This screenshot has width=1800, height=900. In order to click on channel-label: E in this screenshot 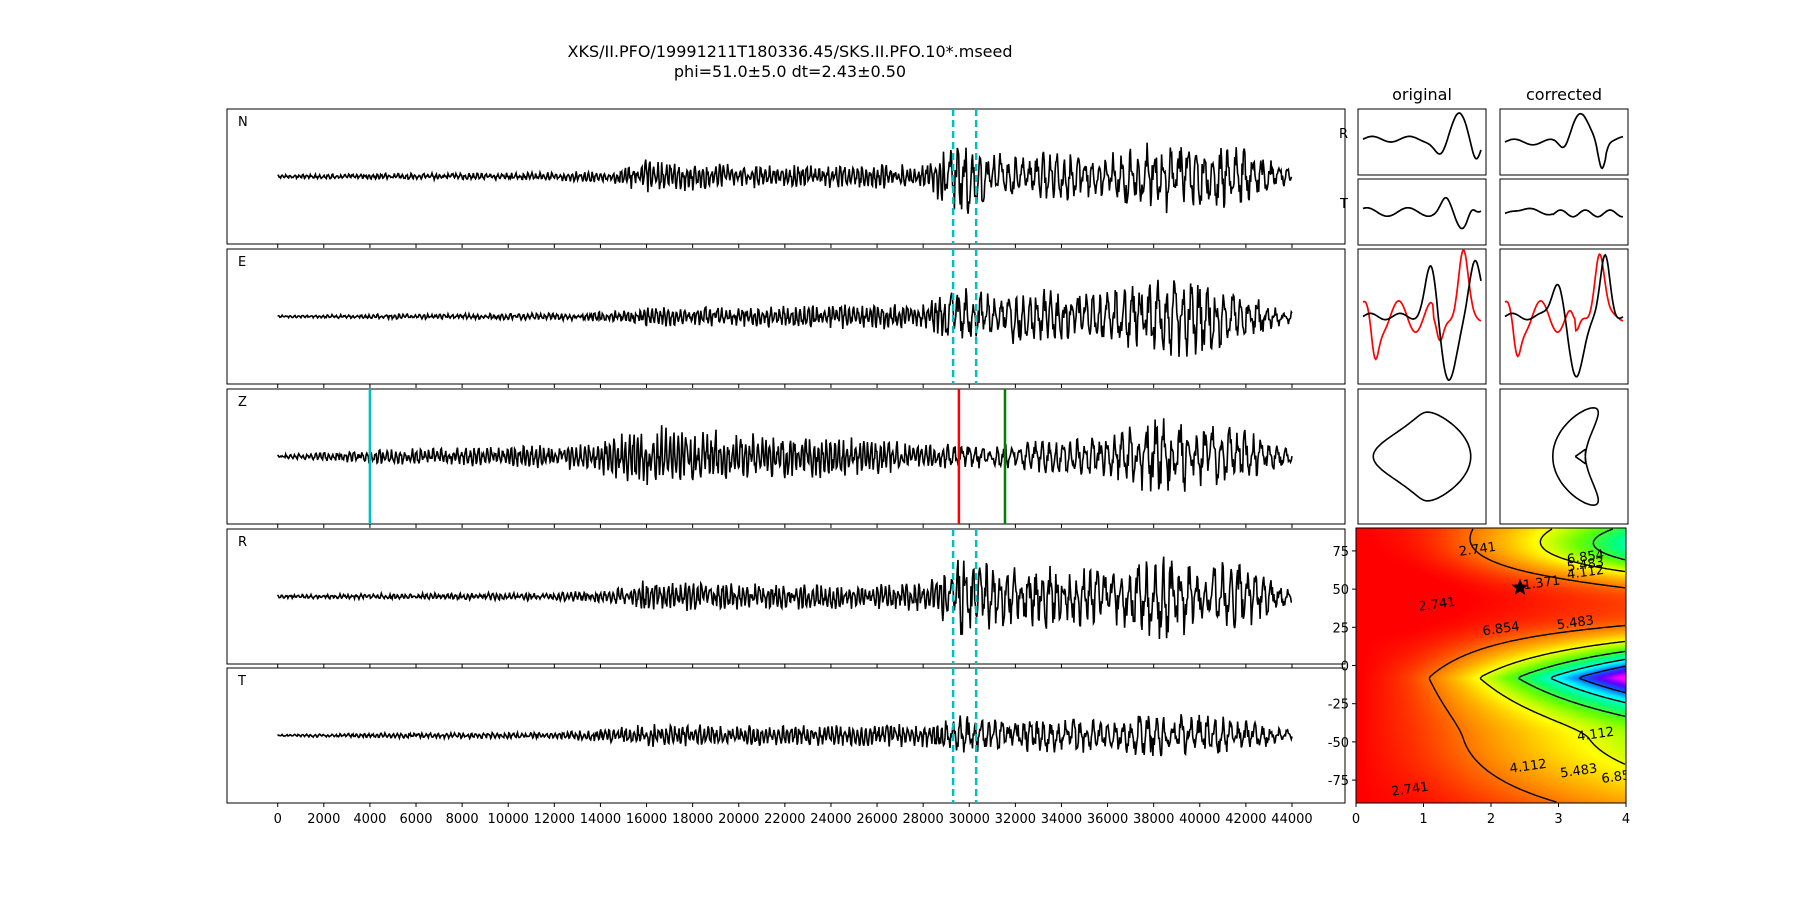, I will do `click(242, 262)`.